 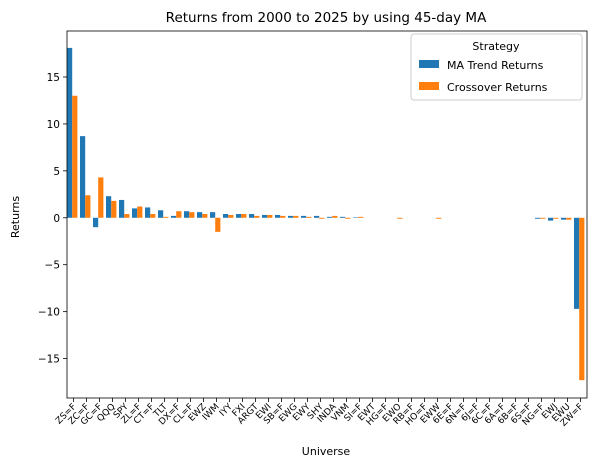 I want to click on bar-crossover-returns-zl-f, so click(x=140, y=212).